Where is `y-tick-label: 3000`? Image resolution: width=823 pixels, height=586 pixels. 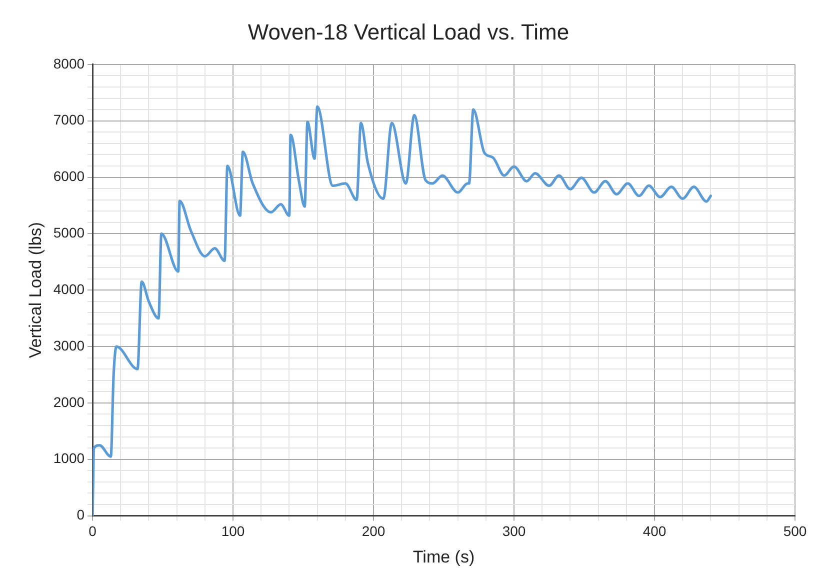
y-tick-label: 3000 is located at coordinates (69, 345).